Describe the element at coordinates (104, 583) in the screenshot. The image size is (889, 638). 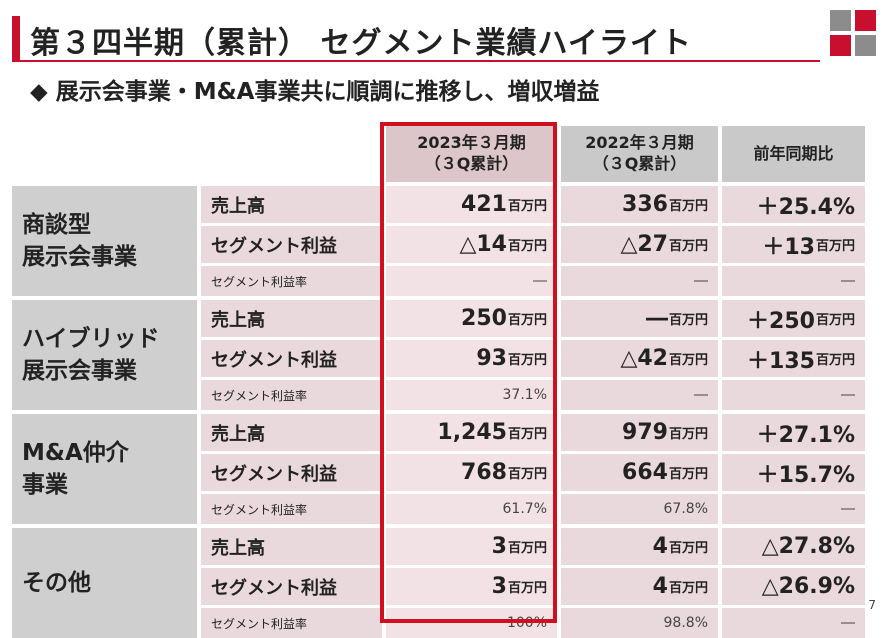
I see `segment-name: その他` at that location.